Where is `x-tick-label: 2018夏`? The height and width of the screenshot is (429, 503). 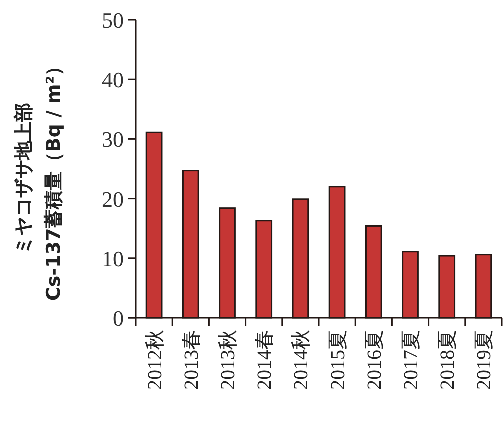
x-tick-label: 2018夏 is located at coordinates (448, 360).